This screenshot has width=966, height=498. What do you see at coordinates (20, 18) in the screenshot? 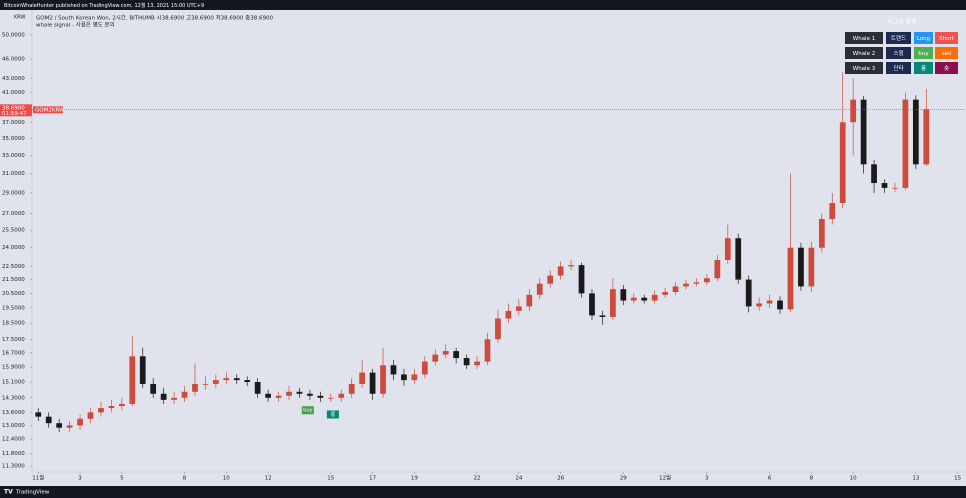
I see `axis-unit: KRW` at bounding box center [20, 18].